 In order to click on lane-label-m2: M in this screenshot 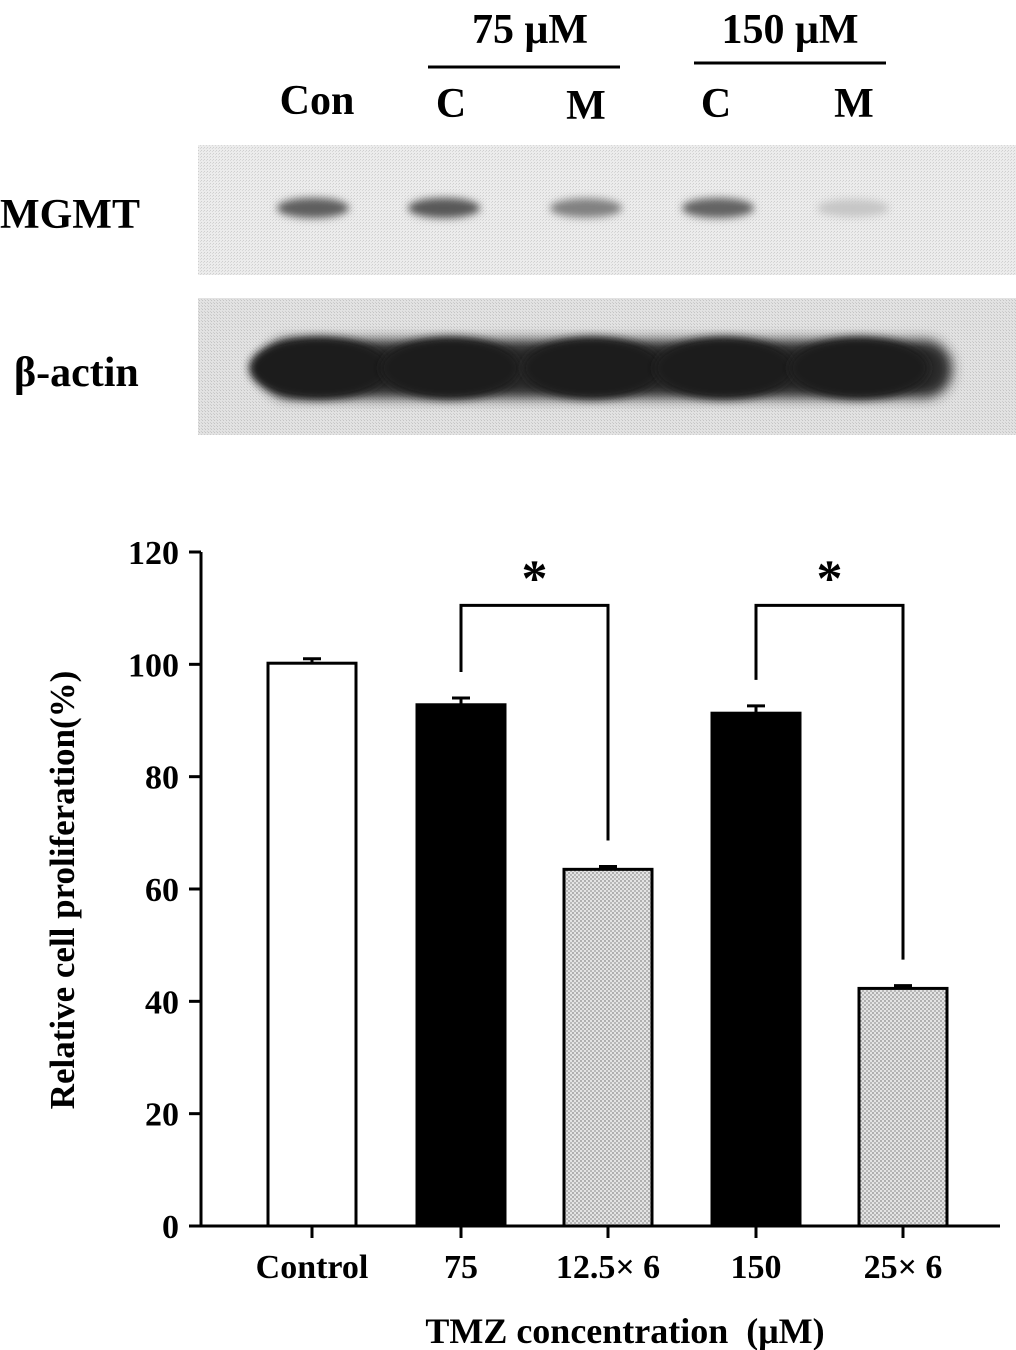, I will do `click(854, 104)`.